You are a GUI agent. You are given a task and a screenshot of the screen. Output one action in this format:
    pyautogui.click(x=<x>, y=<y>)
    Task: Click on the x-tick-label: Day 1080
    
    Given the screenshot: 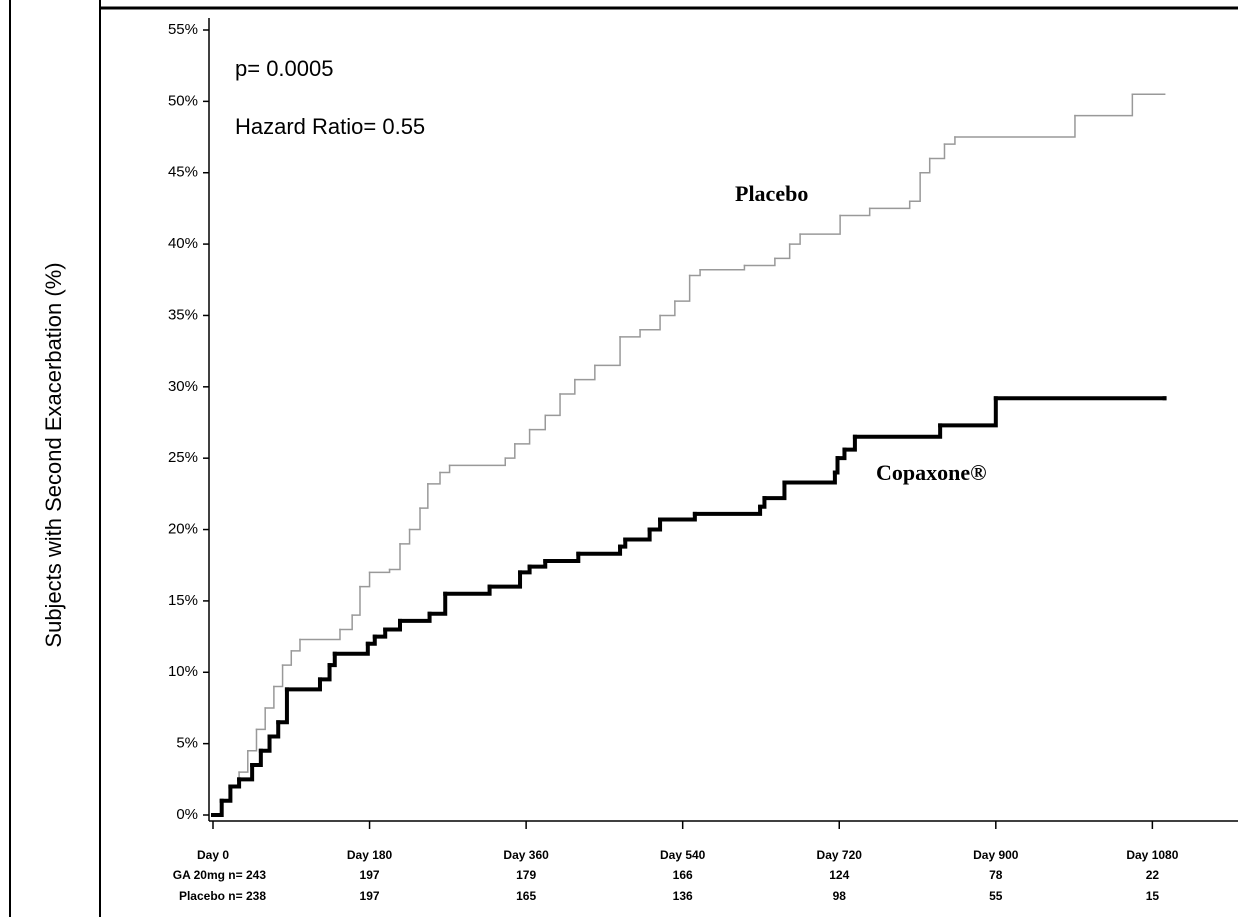 What is the action you would take?
    pyautogui.click(x=1152, y=855)
    